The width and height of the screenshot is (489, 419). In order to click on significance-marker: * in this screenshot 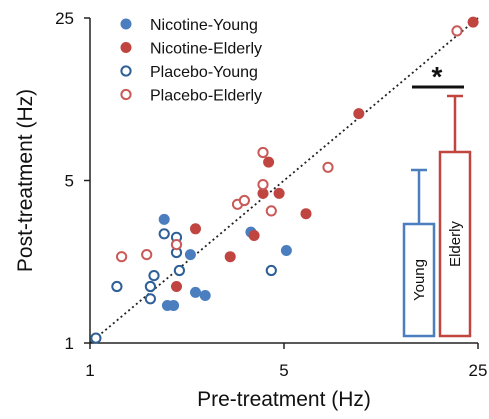, I will do `click(437, 76)`.